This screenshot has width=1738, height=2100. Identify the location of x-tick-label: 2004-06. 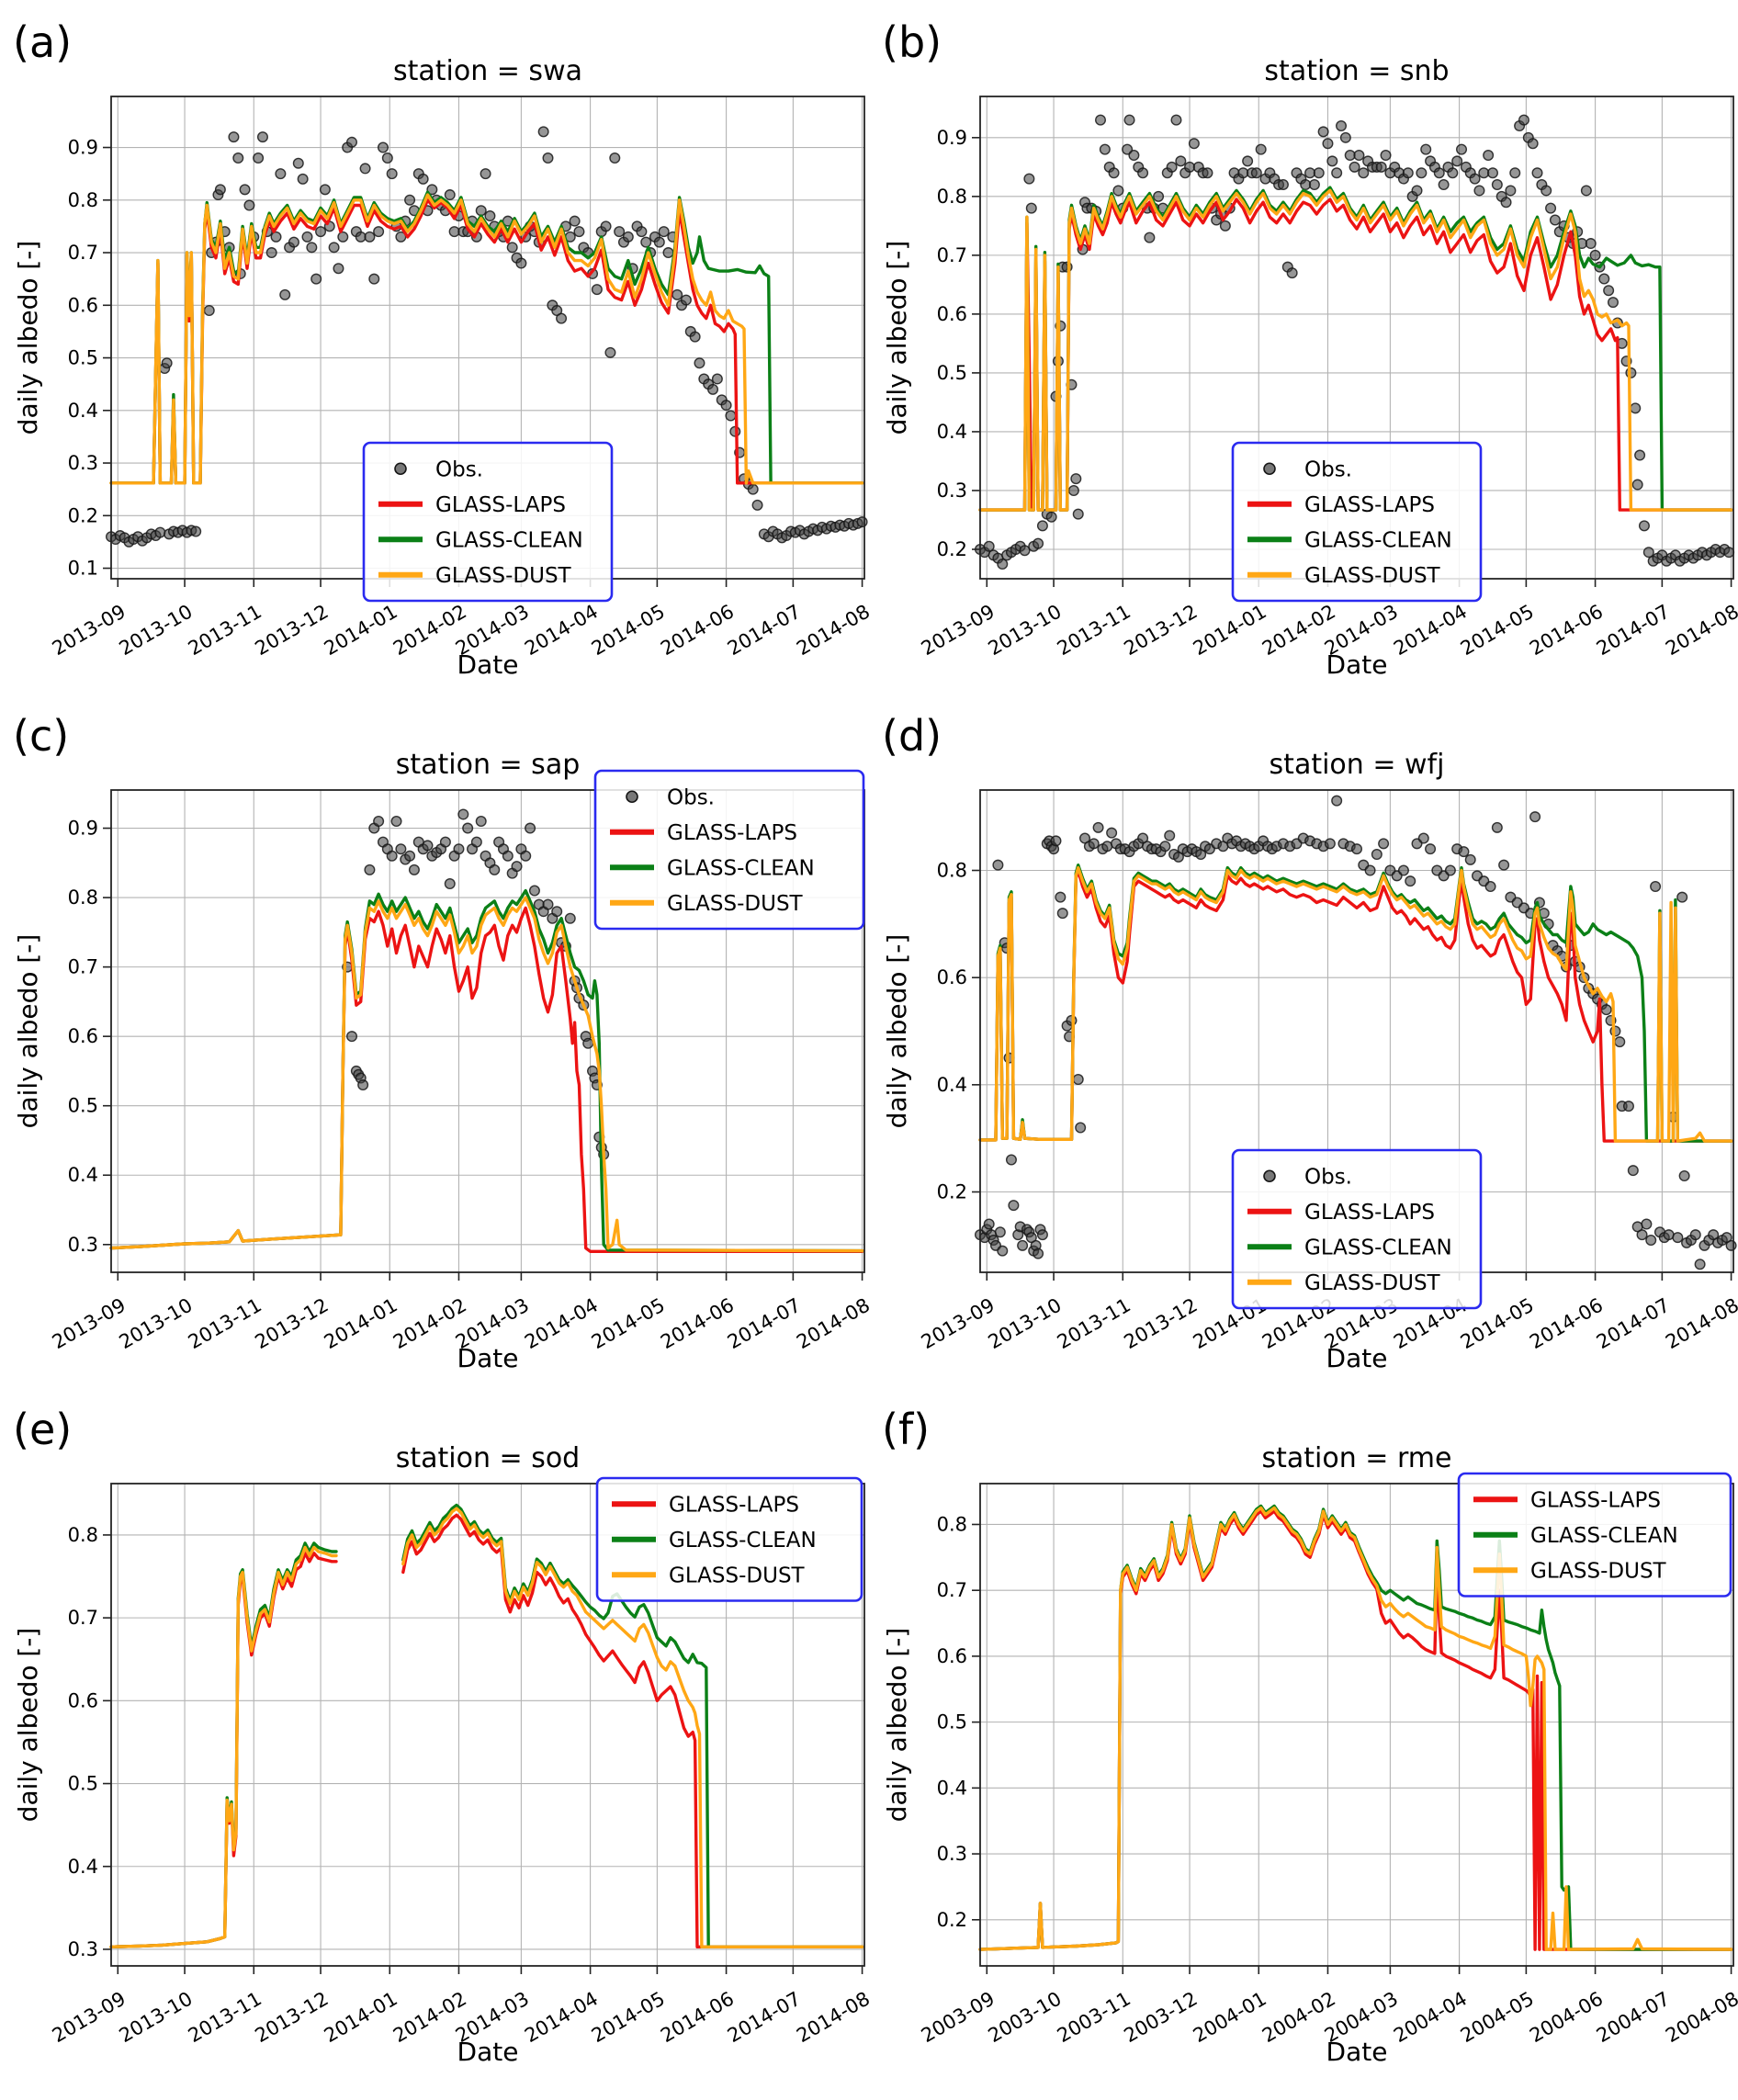
(1566, 2018).